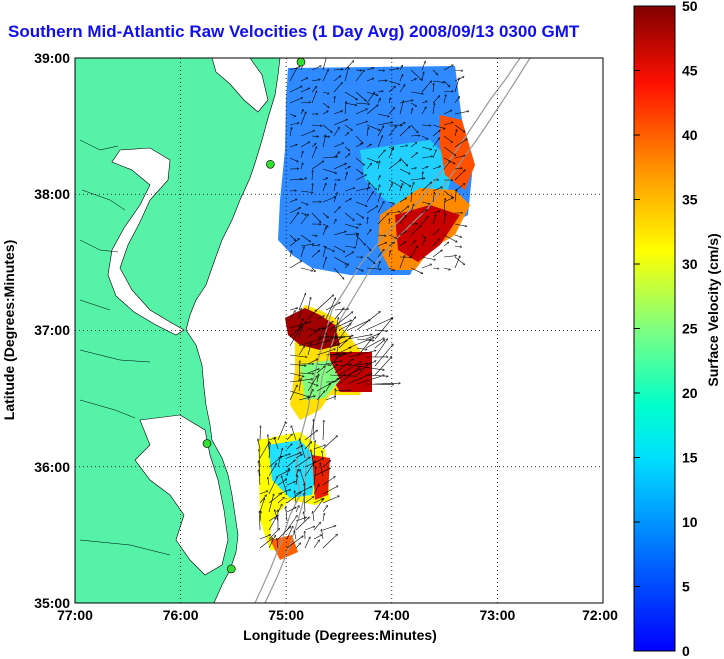 The height and width of the screenshot is (659, 724). I want to click on colorbar-tick: 5, so click(686, 587).